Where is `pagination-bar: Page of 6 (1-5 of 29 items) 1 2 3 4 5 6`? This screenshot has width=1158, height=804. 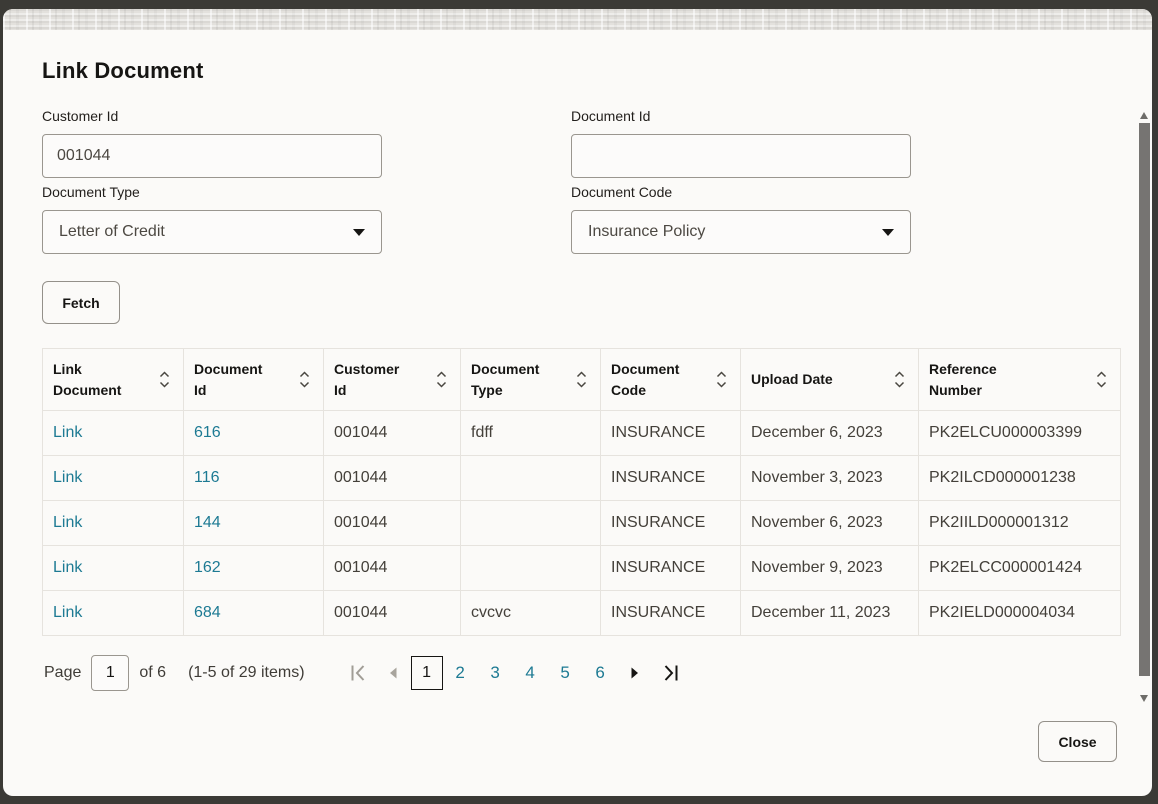 pagination-bar: Page of 6 (1-5 of 29 items) 1 2 3 4 5 6 is located at coordinates (366, 673).